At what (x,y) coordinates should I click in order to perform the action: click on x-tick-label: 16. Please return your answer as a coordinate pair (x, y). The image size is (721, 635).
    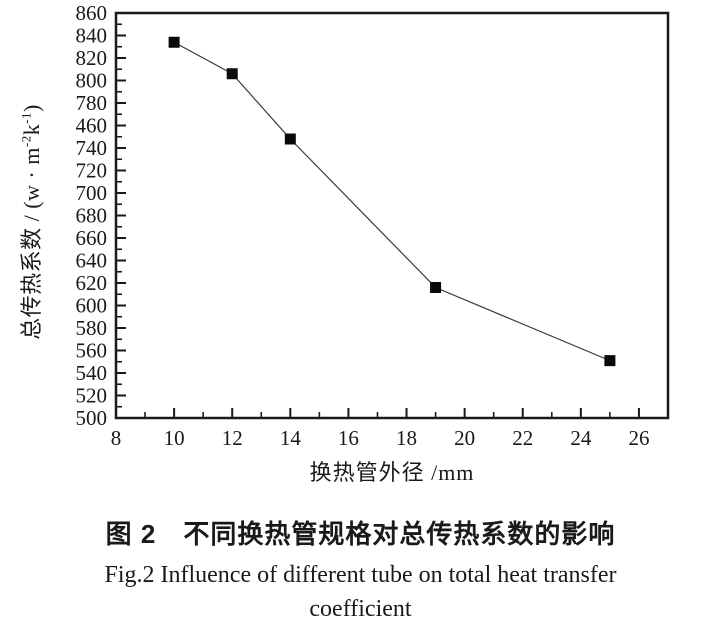
    Looking at the image, I should click on (348, 438).